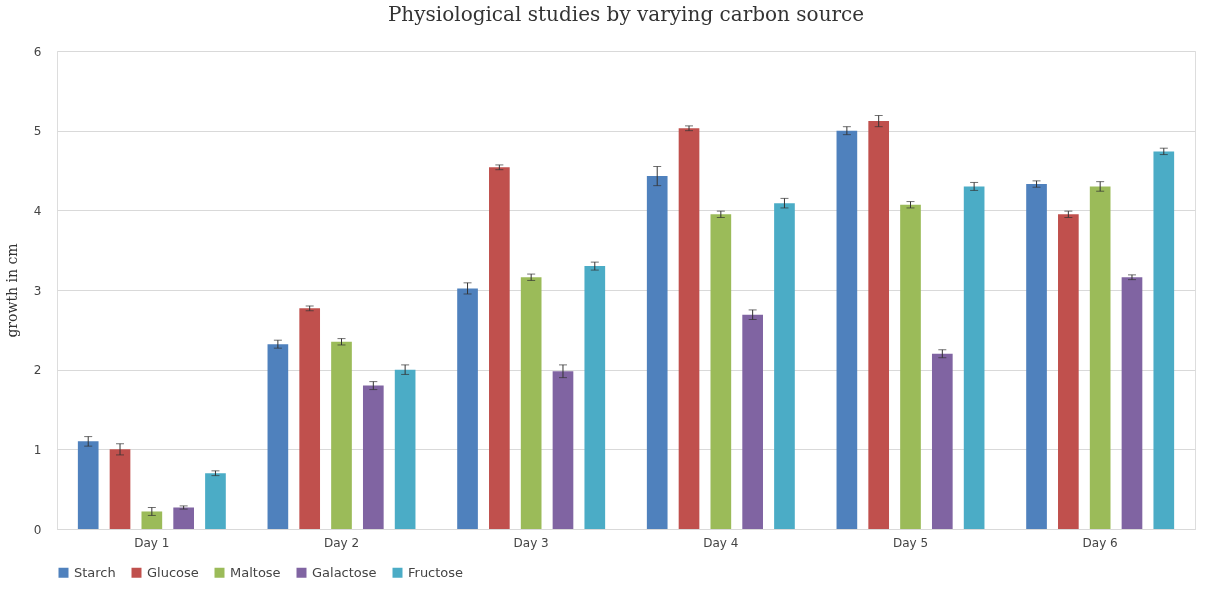 This screenshot has width=1222, height=603. I want to click on x-tick-label: Day 2, so click(341, 542).